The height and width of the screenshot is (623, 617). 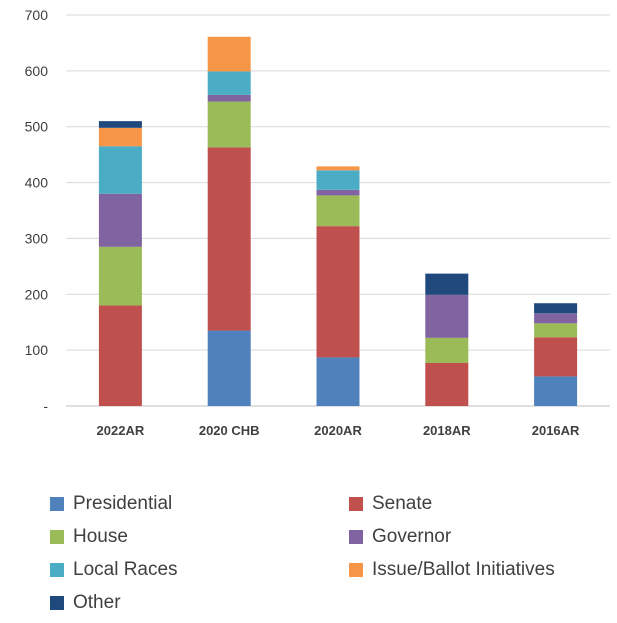 What do you see at coordinates (100, 536) in the screenshot?
I see `legend-label: House` at bounding box center [100, 536].